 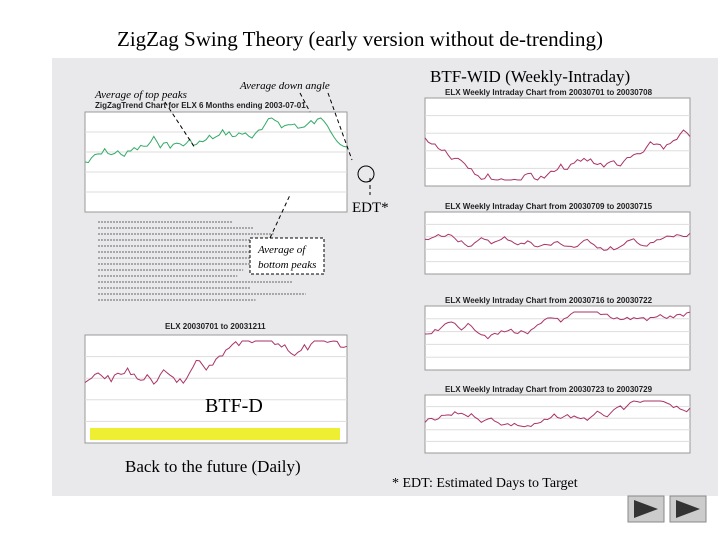 What do you see at coordinates (215, 434) in the screenshot?
I see `yellow-volume` at bounding box center [215, 434].